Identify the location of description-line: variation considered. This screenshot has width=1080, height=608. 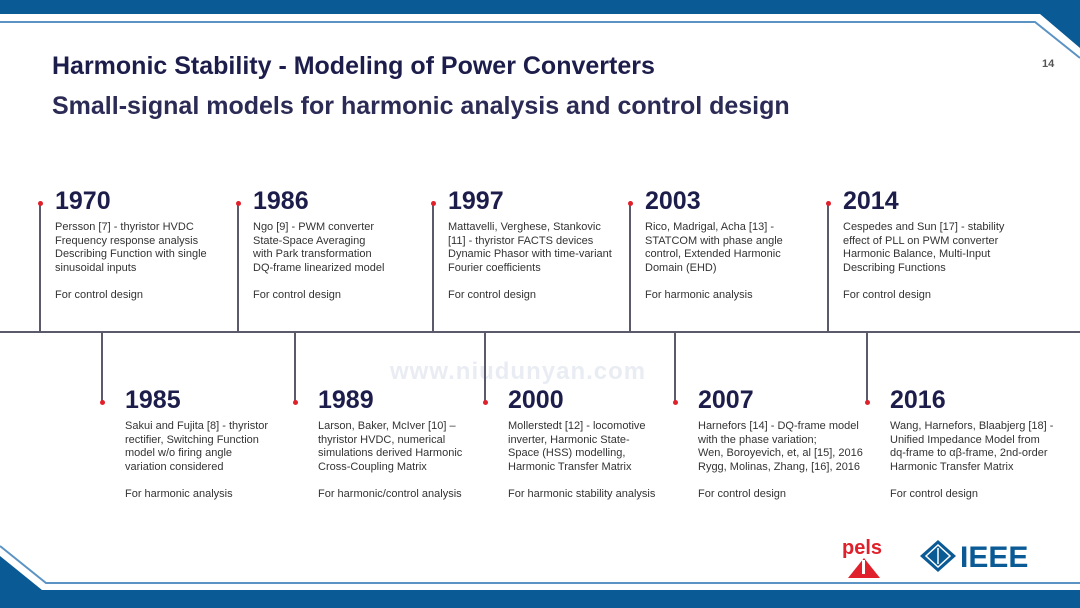
(174, 466).